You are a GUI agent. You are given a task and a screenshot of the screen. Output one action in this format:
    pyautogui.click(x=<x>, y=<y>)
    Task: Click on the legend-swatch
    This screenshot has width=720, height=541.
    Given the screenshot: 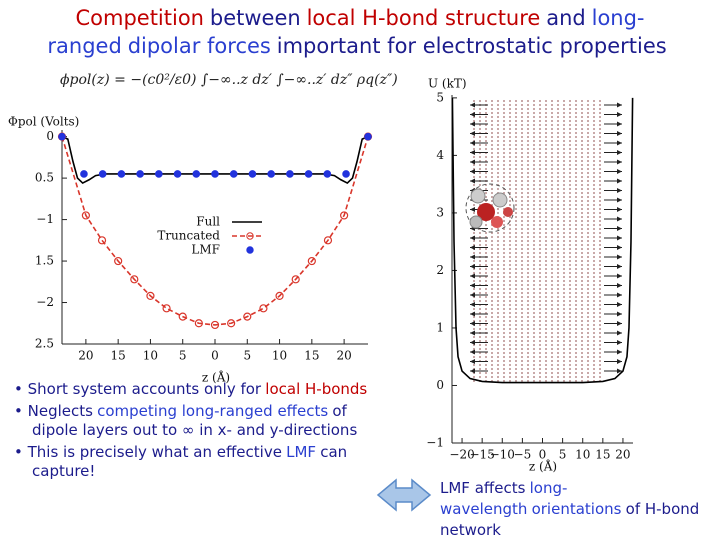 What is the action you would take?
    pyautogui.click(x=250, y=250)
    